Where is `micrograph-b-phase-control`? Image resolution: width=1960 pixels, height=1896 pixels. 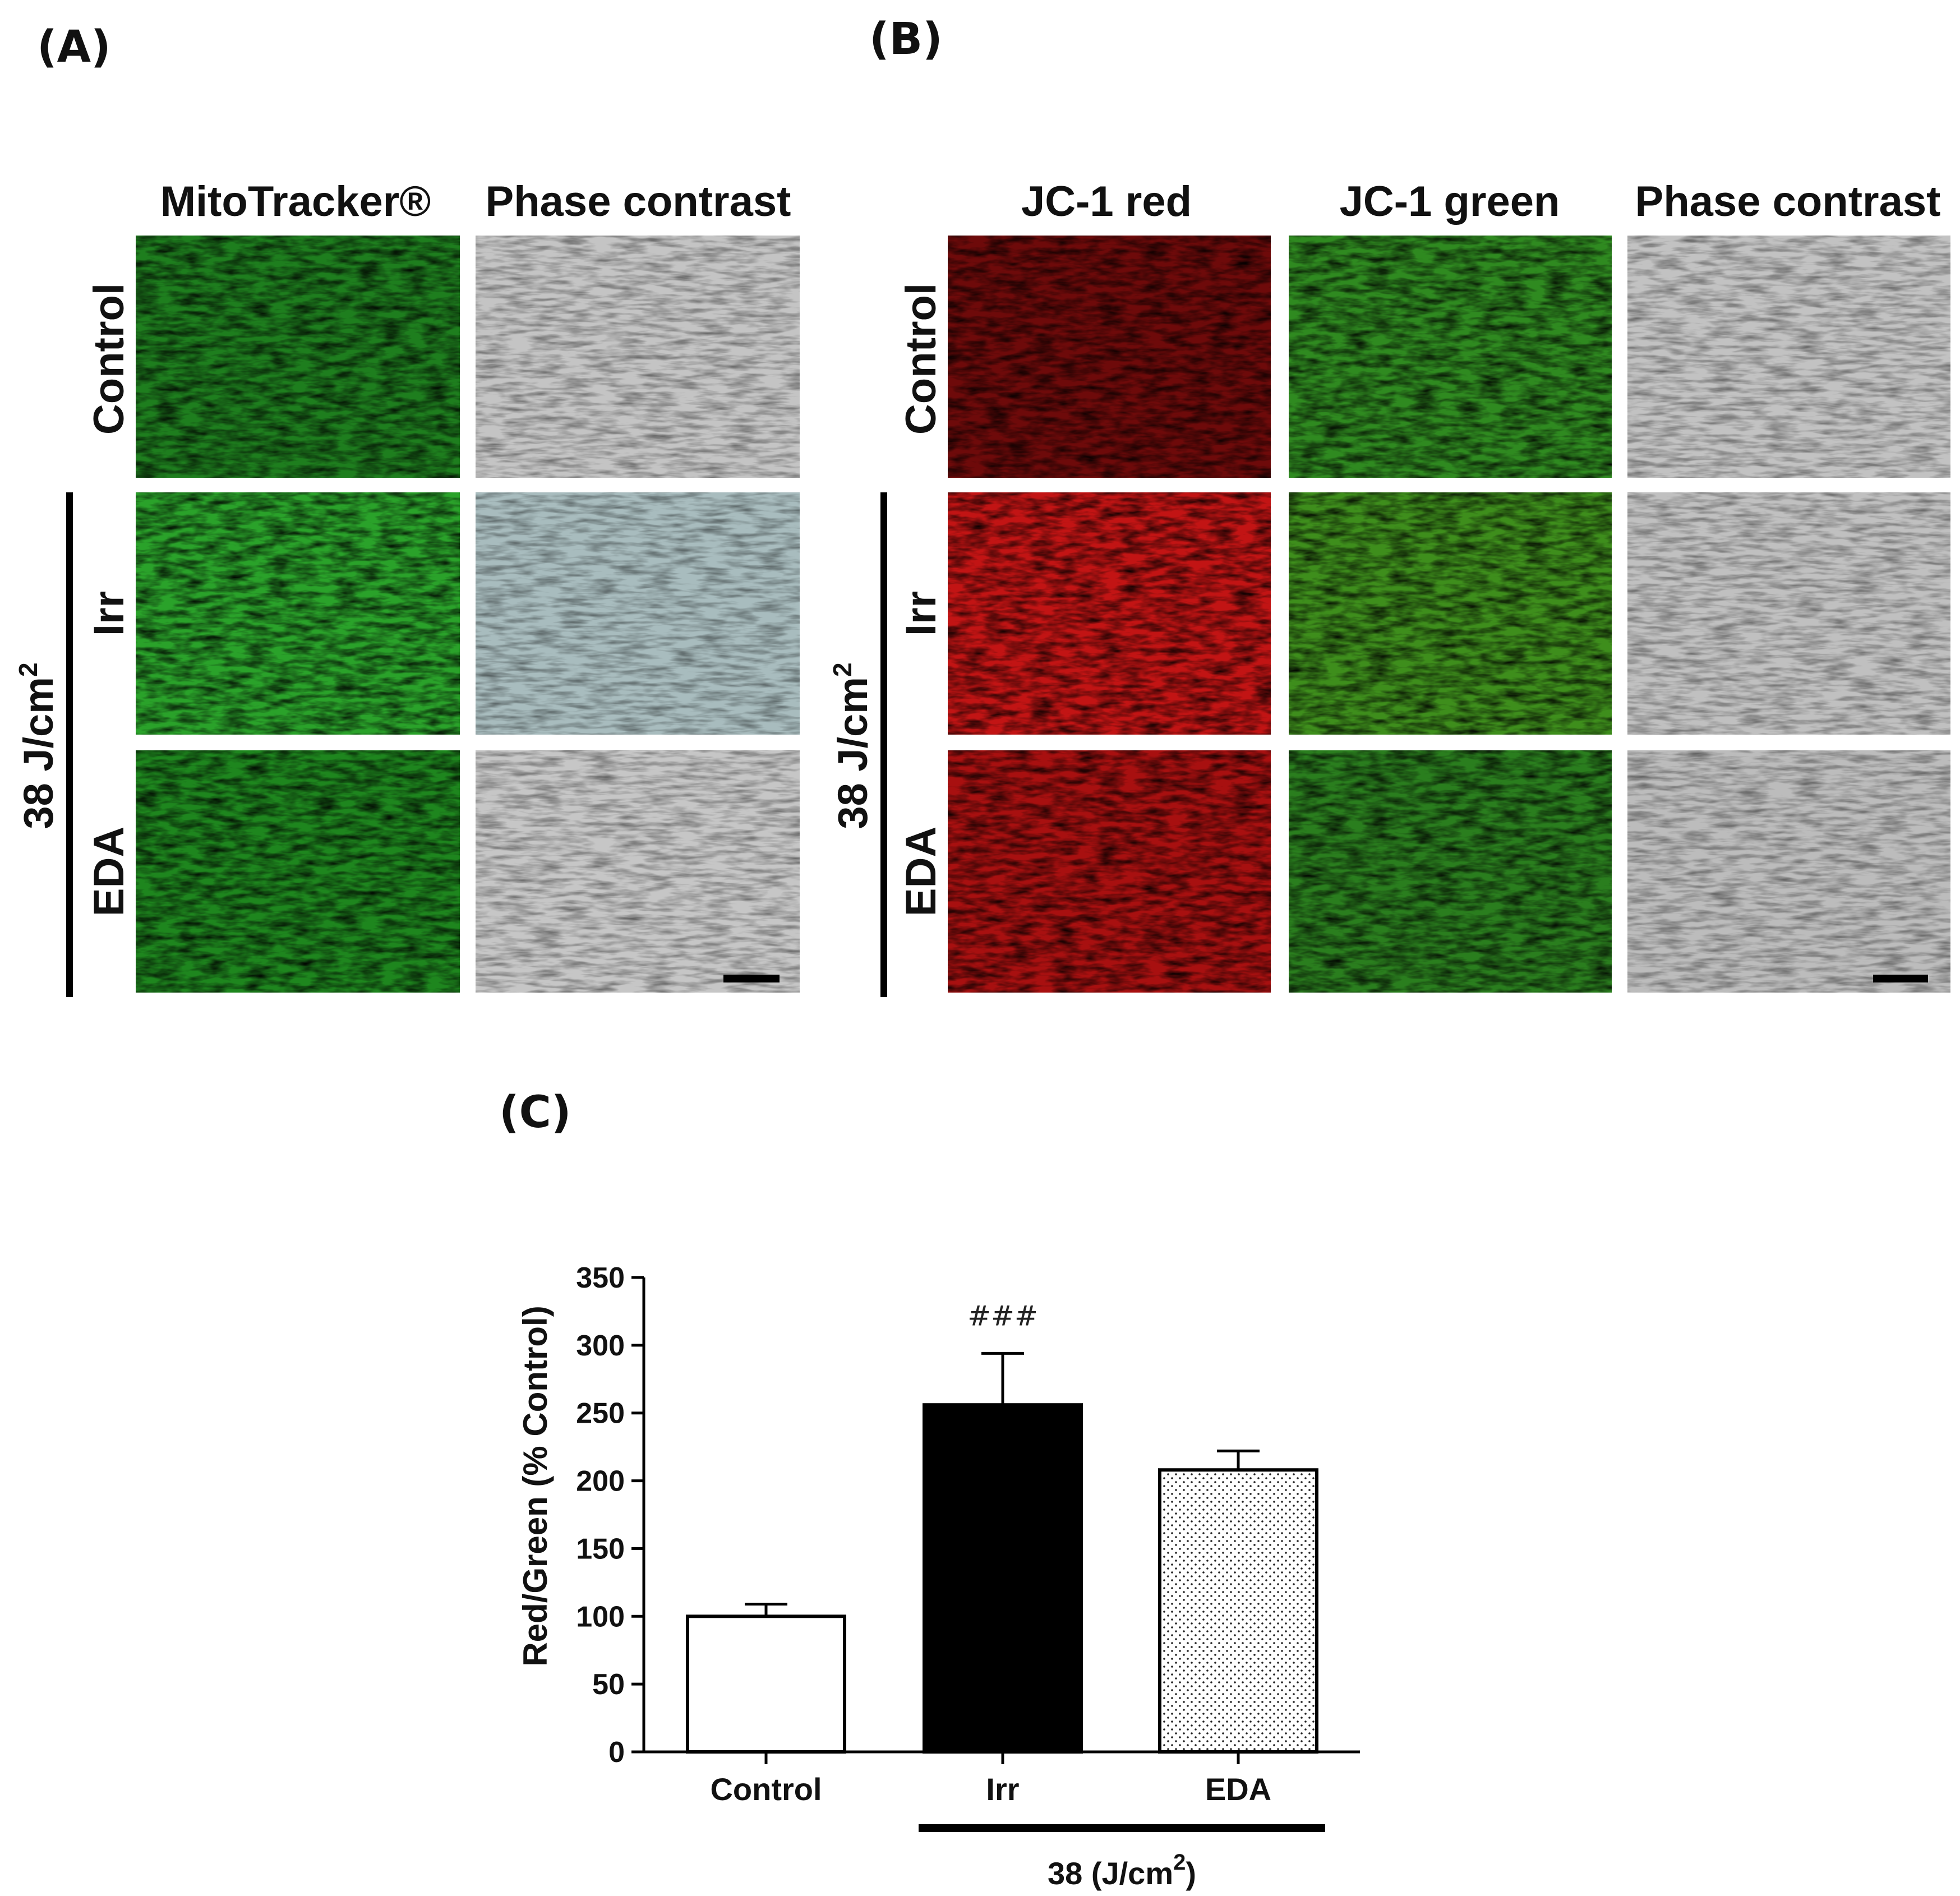 micrograph-b-phase-control is located at coordinates (1788, 357).